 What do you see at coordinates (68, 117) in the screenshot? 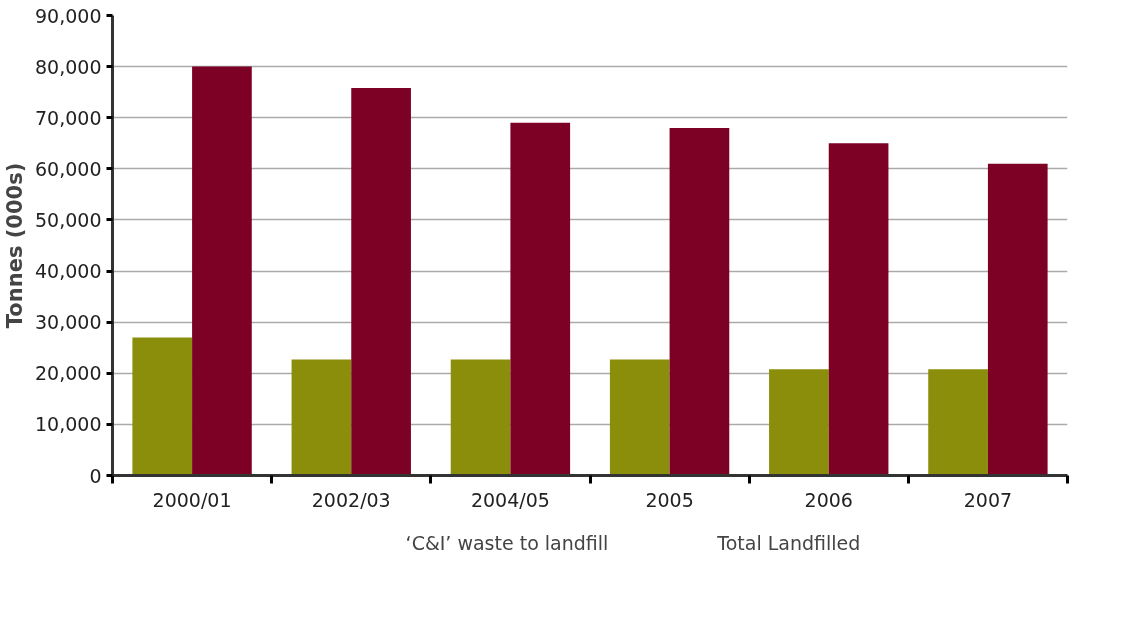
I see `y-tick-label: 70,000` at bounding box center [68, 117].